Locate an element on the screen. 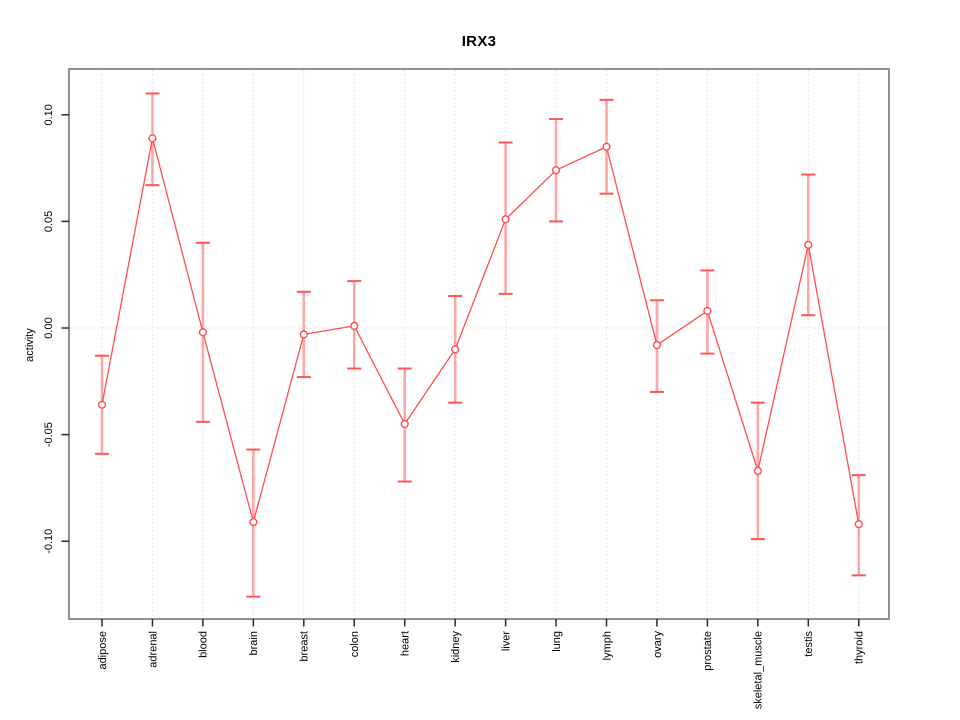 This screenshot has height=720, width=960. x-tick-label: skeletal_muscle is located at coordinates (759, 670).